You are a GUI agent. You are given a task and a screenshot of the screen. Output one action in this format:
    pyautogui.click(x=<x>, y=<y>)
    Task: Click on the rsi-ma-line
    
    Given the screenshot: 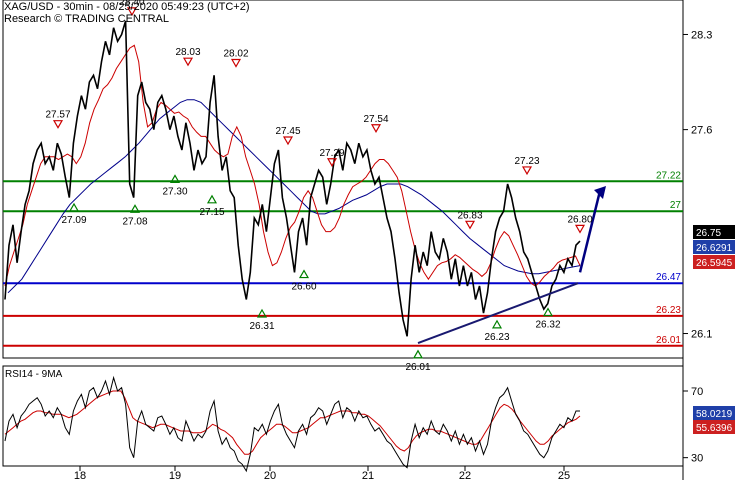 What is the action you would take?
    pyautogui.click(x=292, y=422)
    